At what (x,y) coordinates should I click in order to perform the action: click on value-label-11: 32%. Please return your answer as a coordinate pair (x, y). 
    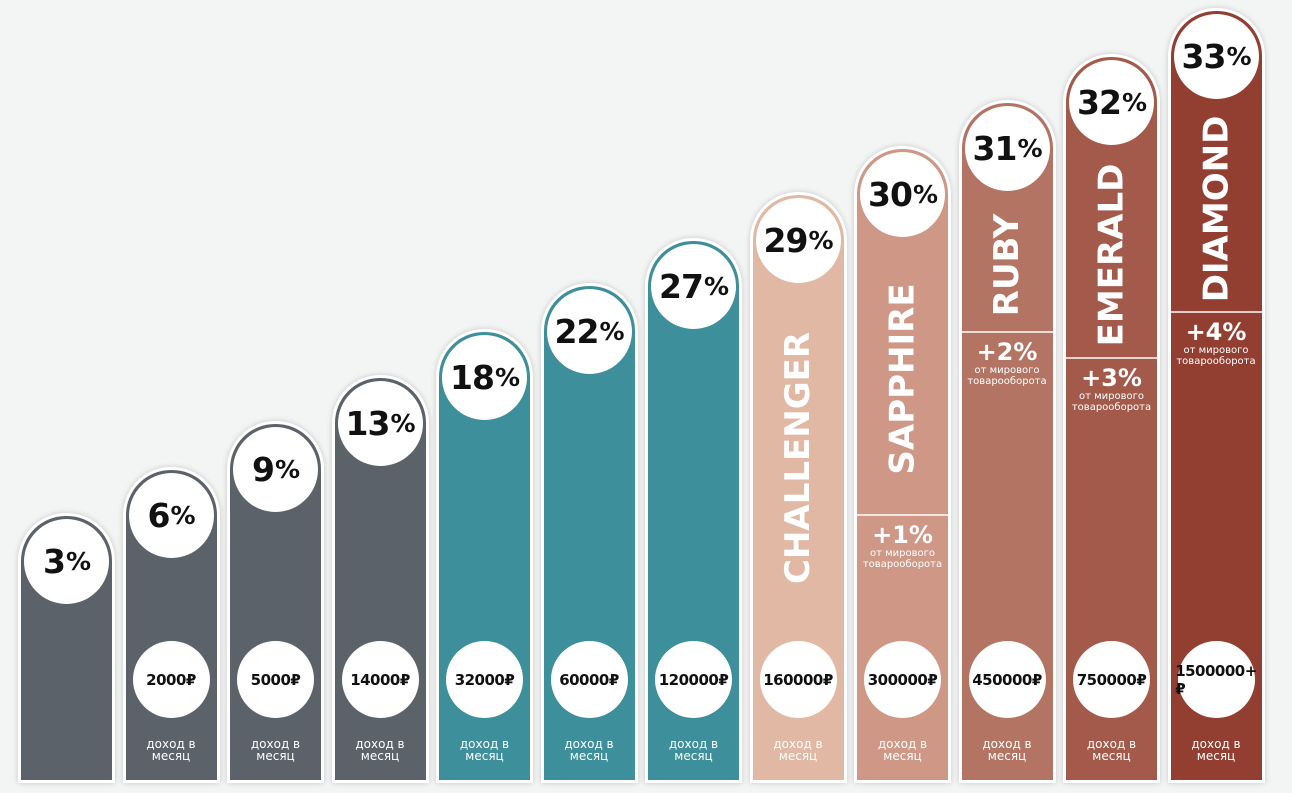
    Looking at the image, I should click on (1111, 102).